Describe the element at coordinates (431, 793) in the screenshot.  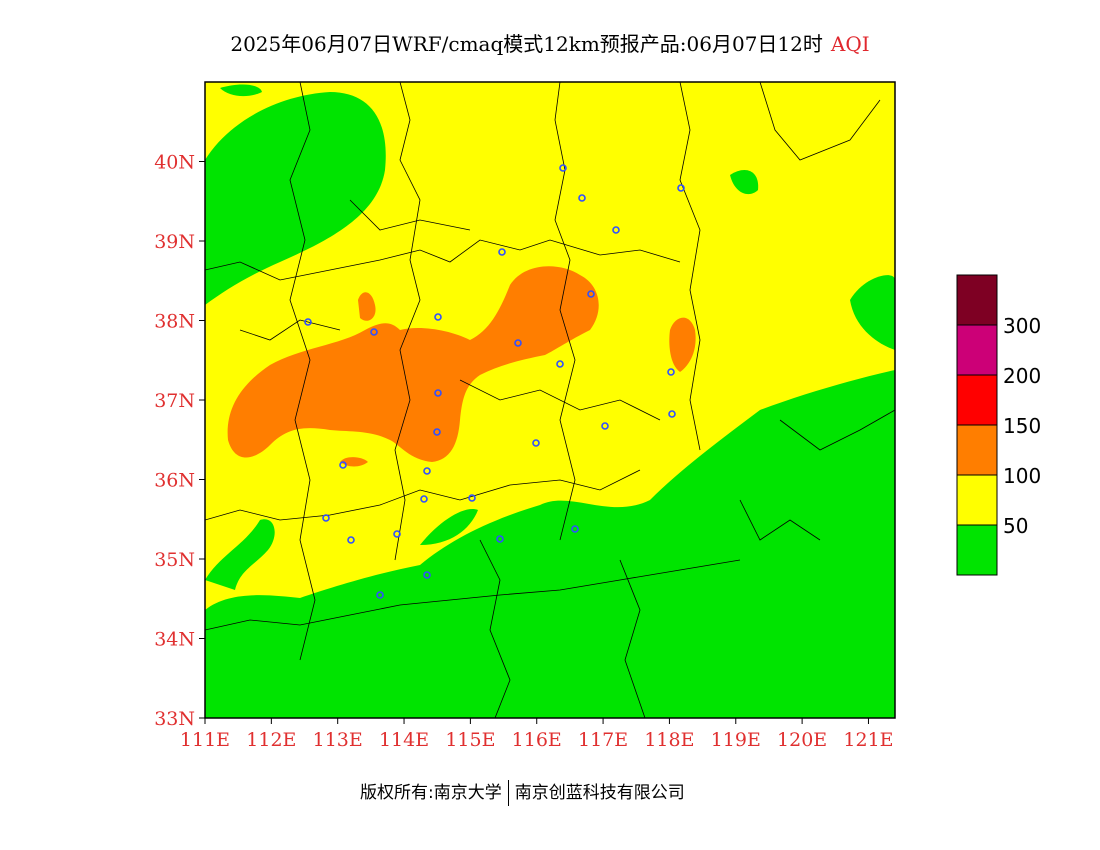
I see `footer-left: 版权所有:南京大学` at that location.